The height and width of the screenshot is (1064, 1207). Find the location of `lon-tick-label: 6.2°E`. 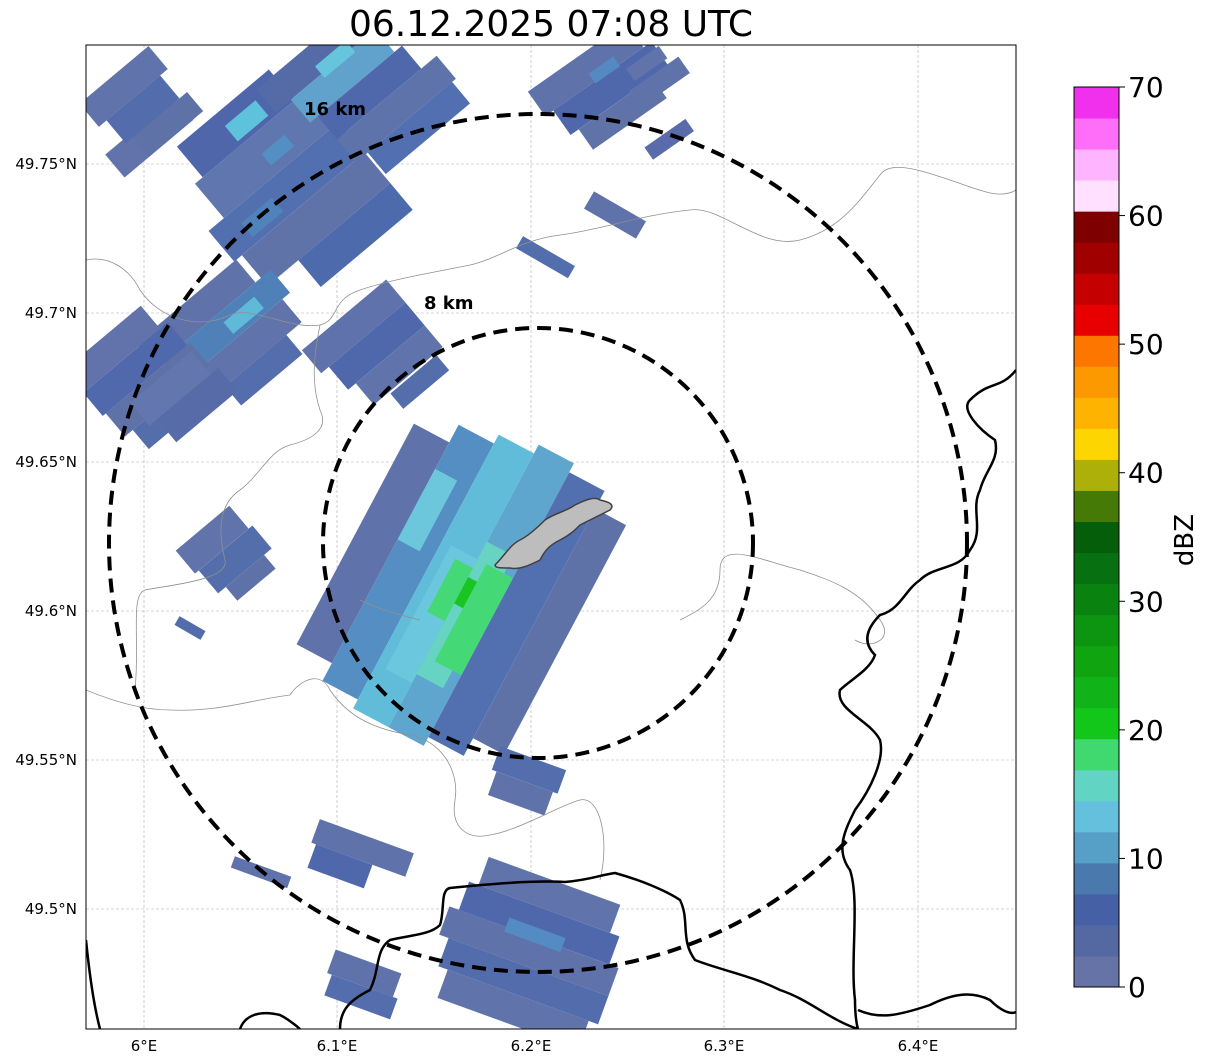

lon-tick-label: 6.2°E is located at coordinates (531, 1046).